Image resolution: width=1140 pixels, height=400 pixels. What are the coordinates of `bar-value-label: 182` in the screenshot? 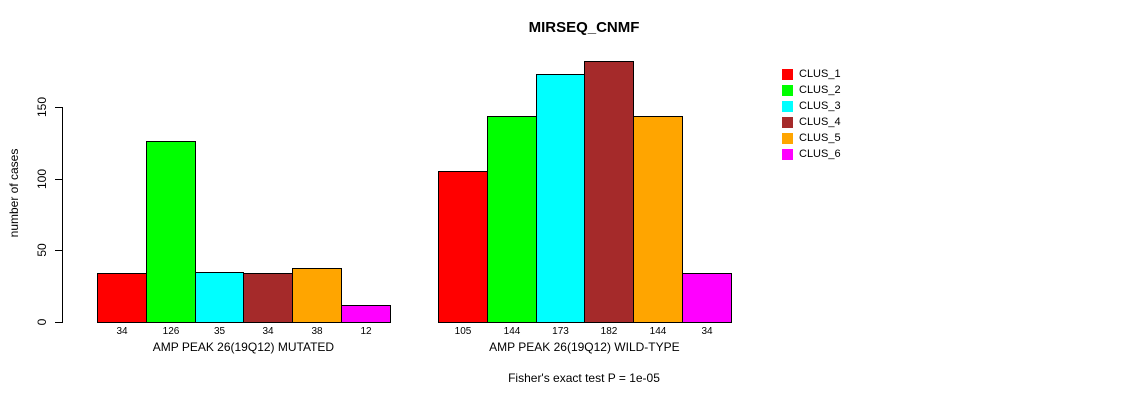 It's located at (609, 331).